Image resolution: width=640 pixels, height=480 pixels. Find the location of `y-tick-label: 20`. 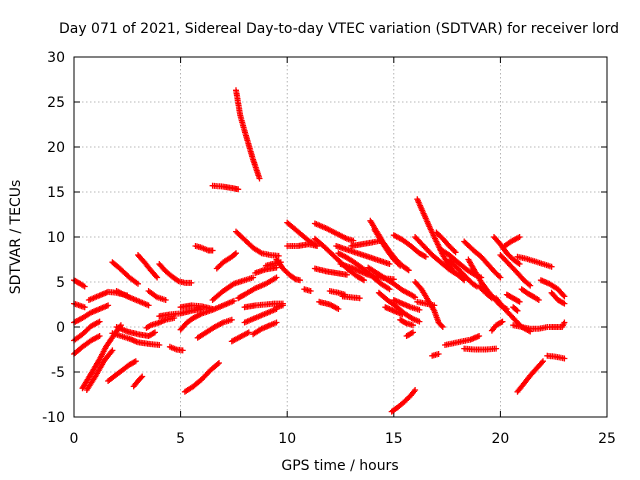

y-tick-label: 20 is located at coordinates (56, 148).